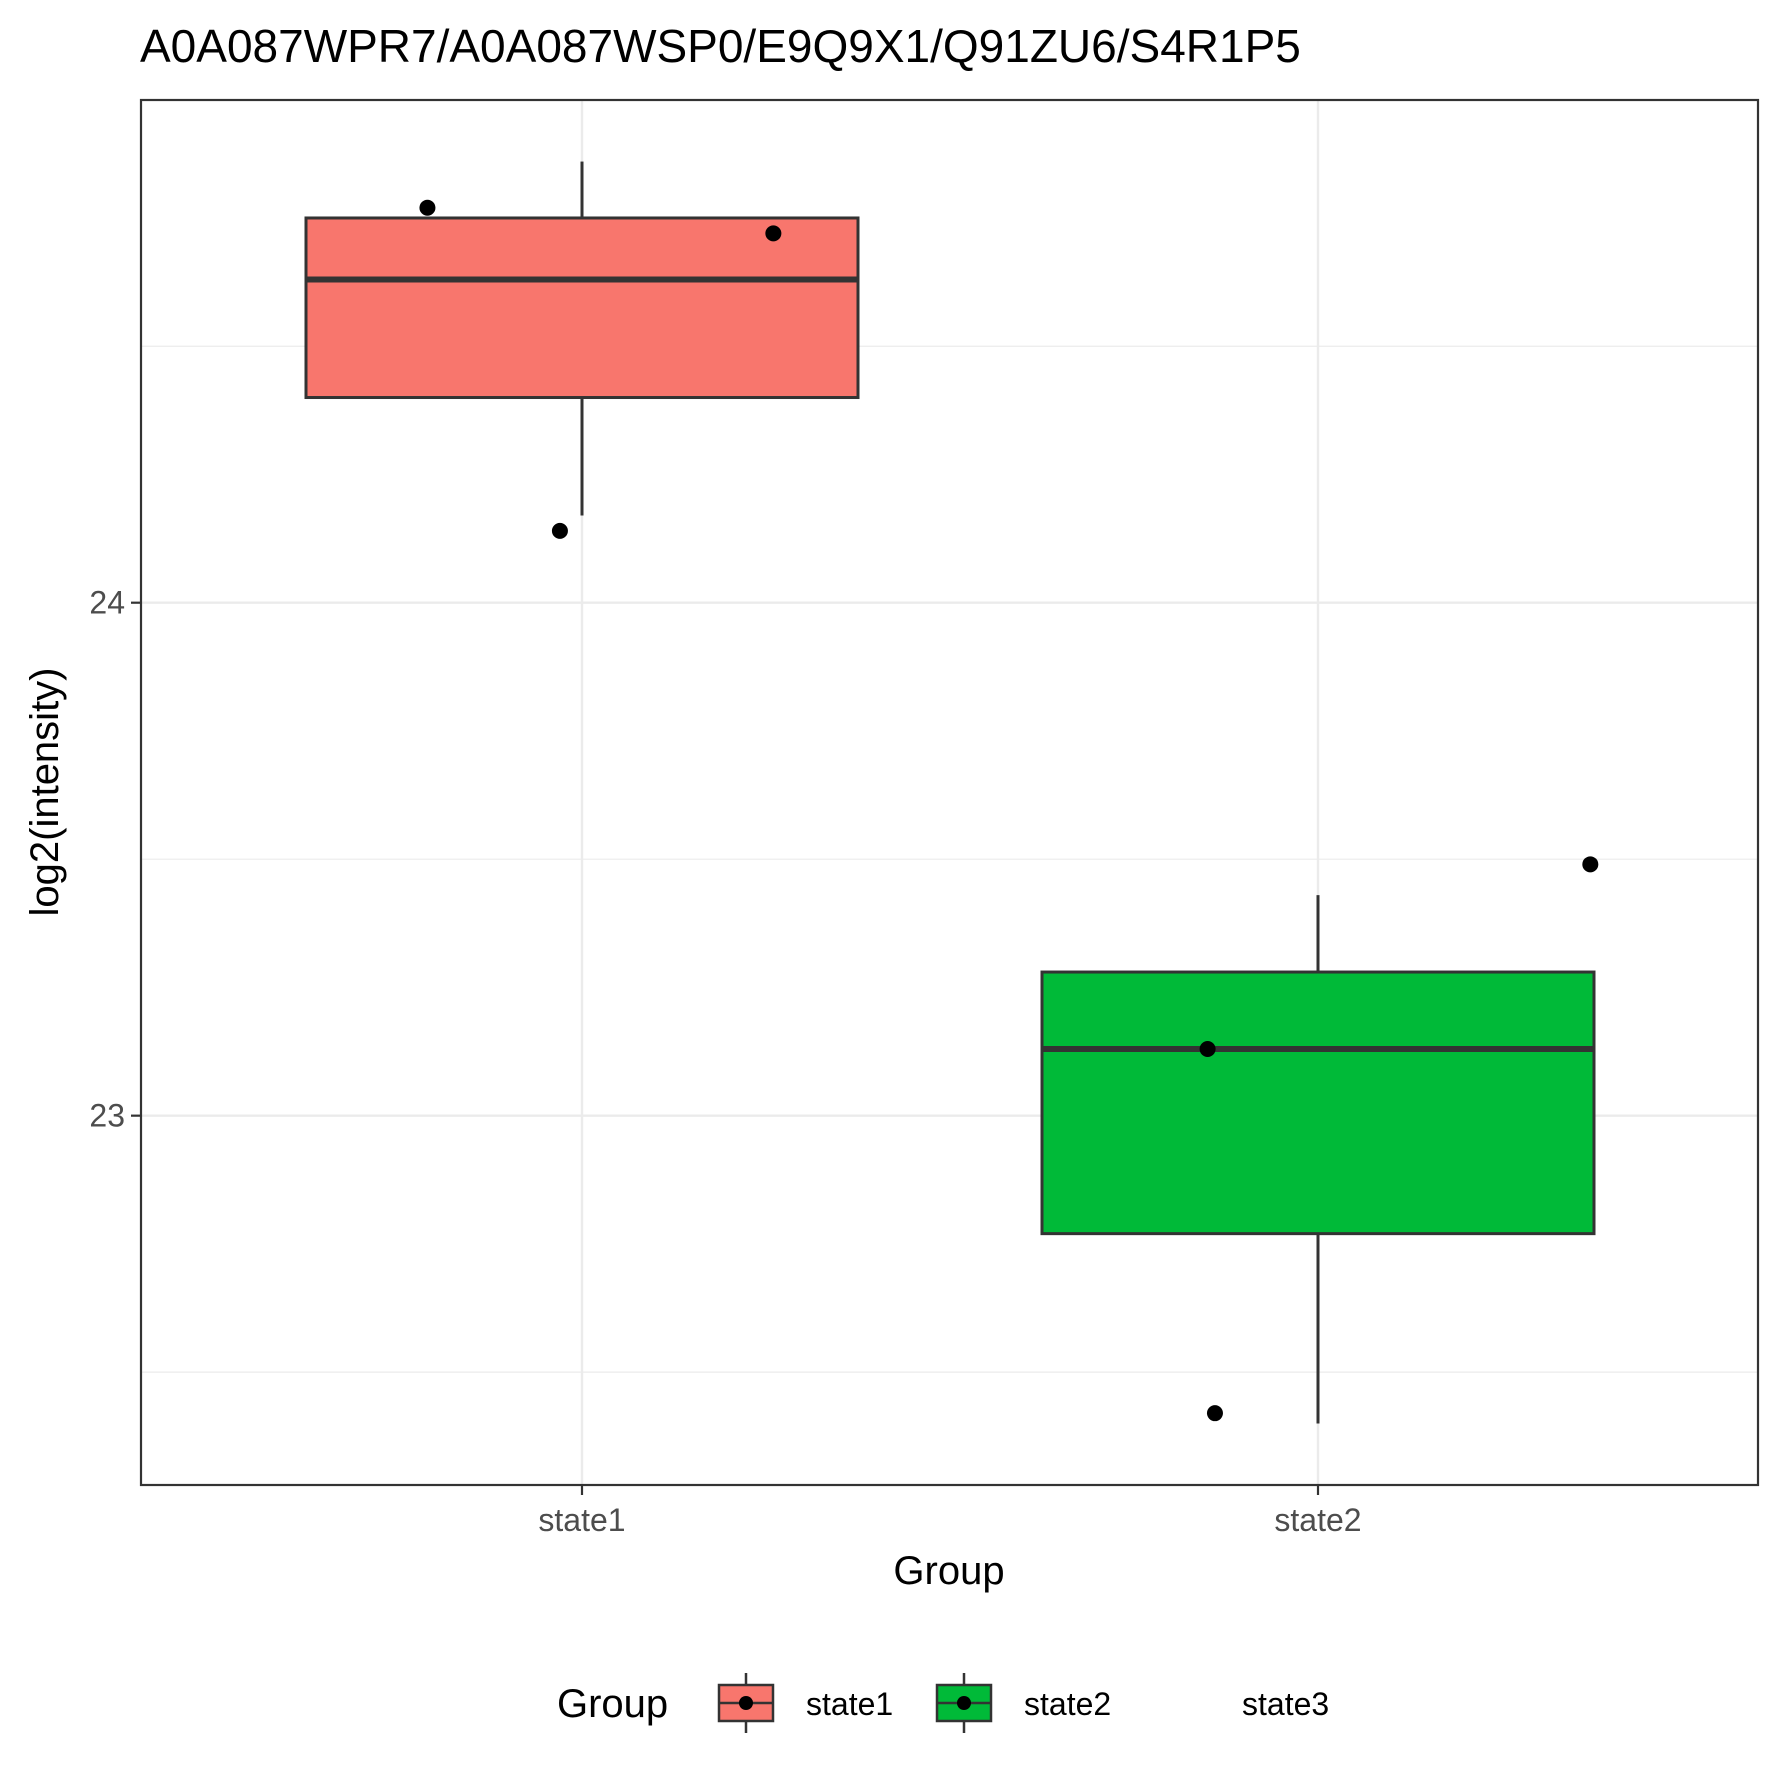  What do you see at coordinates (948, 1571) in the screenshot?
I see `x-axis-title: Group` at bounding box center [948, 1571].